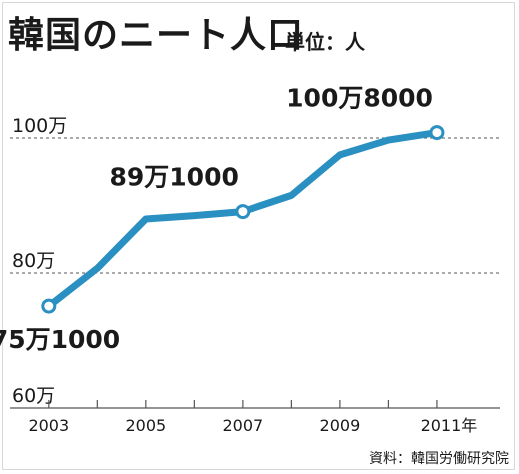  Describe the element at coordinates (33, 261) in the screenshot. I see `y-tick-label: 80万` at that location.